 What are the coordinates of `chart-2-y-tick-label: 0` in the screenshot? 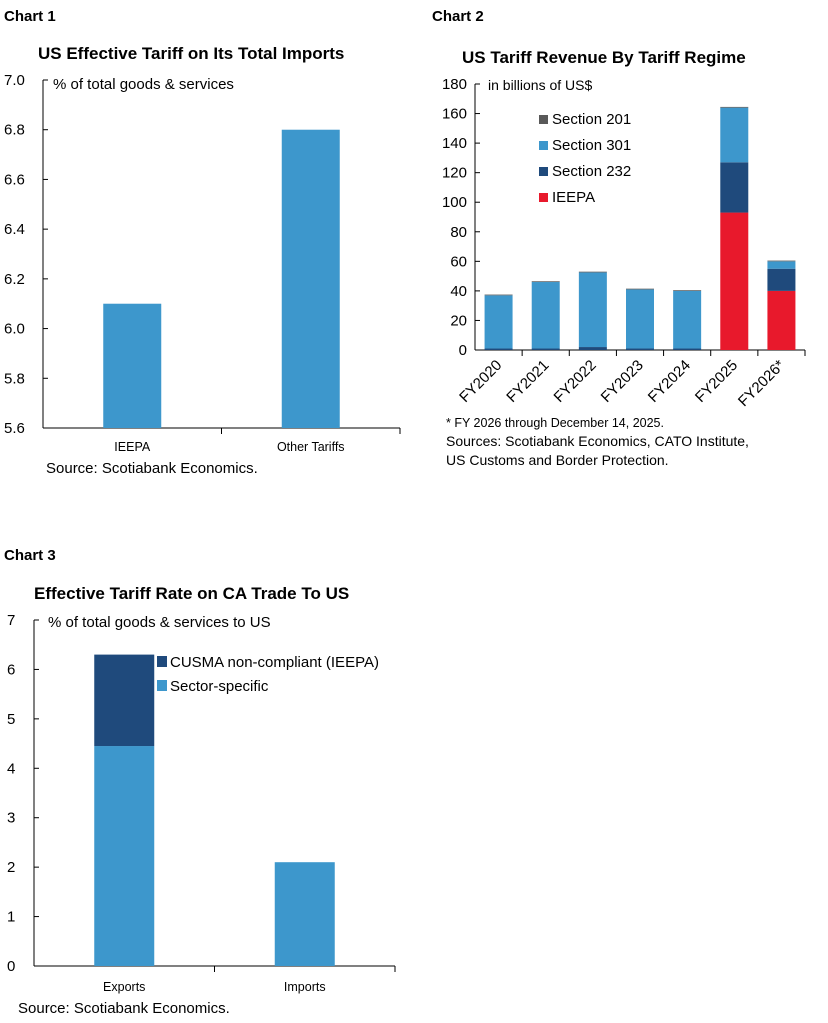 It's located at (463, 350).